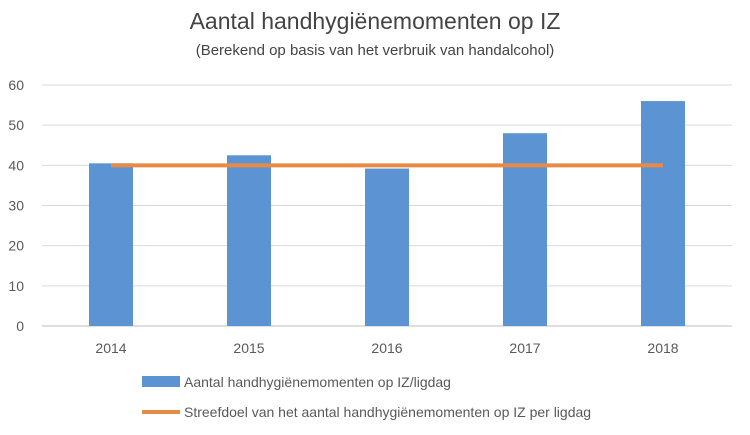 Image resolution: width=750 pixels, height=435 pixels. What do you see at coordinates (20, 326) in the screenshot?
I see `y-tick-label: 0` at bounding box center [20, 326].